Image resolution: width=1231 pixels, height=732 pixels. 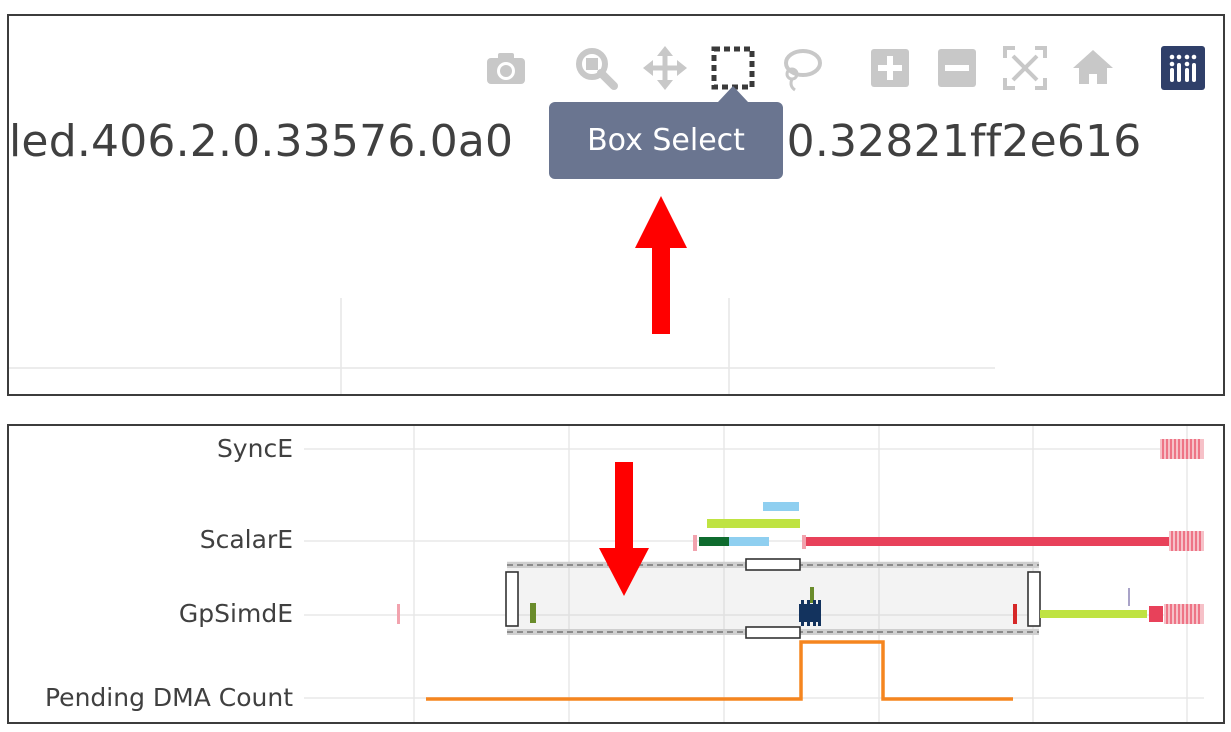 What do you see at coordinates (1093, 68) in the screenshot?
I see `home-icon` at bounding box center [1093, 68].